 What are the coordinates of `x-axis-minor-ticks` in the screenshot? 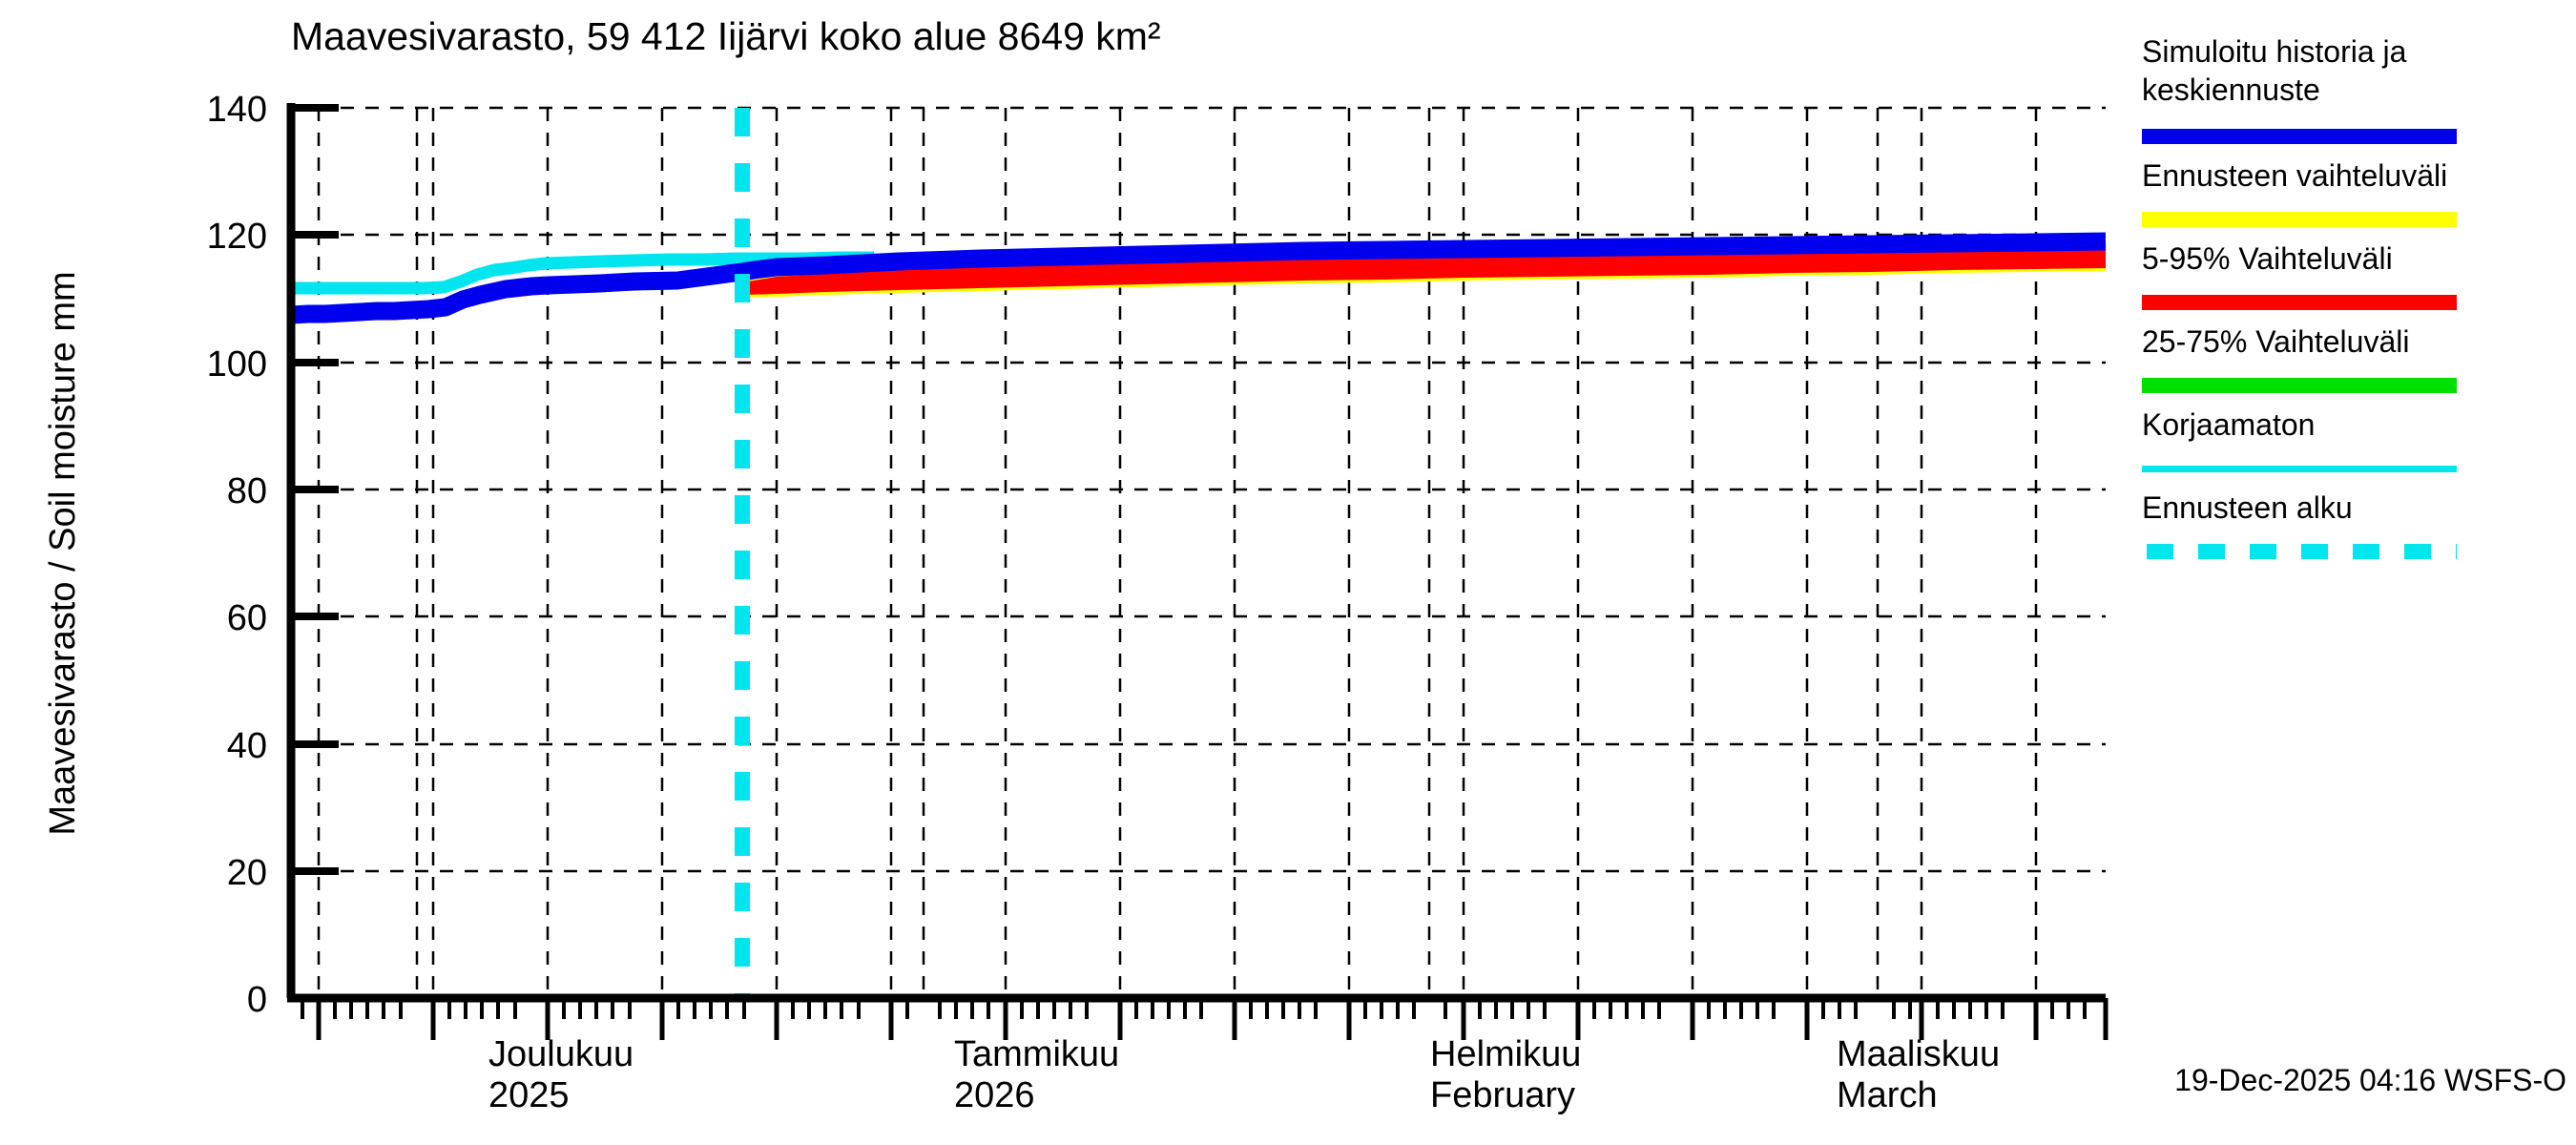 It's located at (1194, 1009).